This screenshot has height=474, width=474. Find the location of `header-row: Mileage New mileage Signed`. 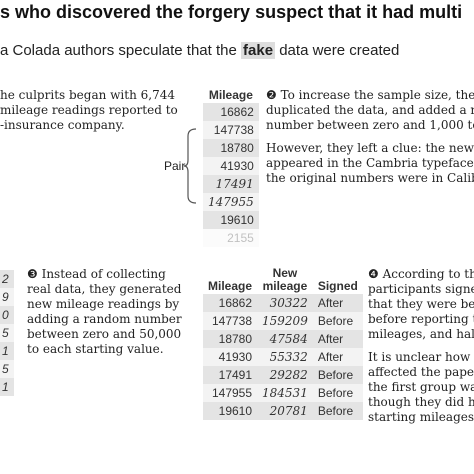

header-row: Mileage New mileage Signed is located at coordinates (283, 280).